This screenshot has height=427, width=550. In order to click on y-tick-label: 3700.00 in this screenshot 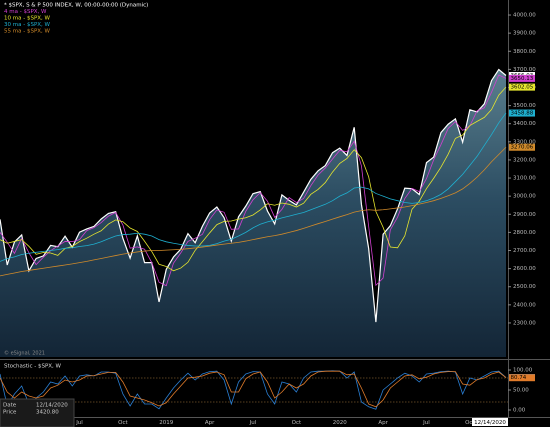, I will do `click(524, 70)`.